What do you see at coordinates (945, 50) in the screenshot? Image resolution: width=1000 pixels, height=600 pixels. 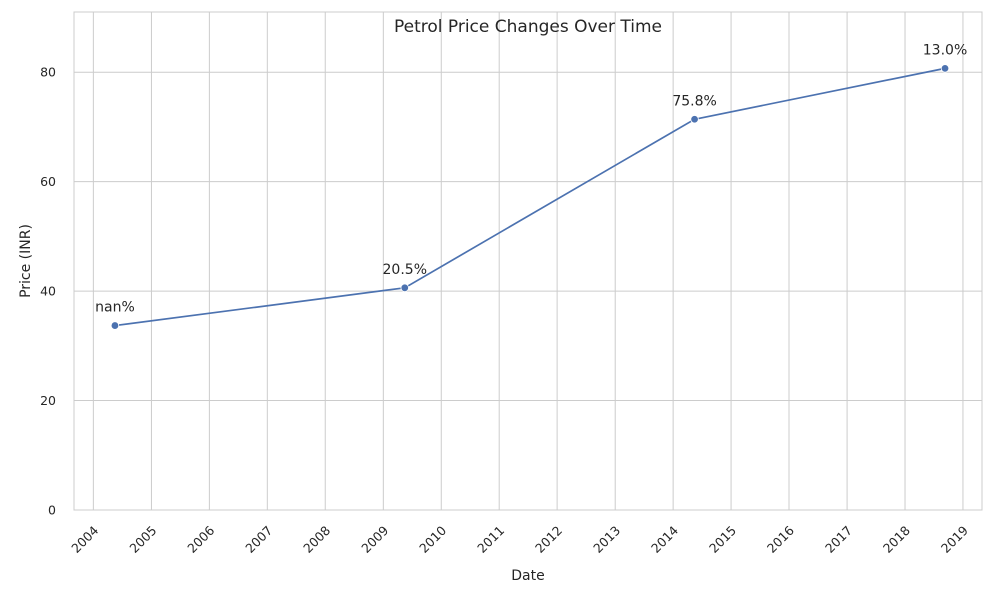 I see `data-label: 13.0%` at bounding box center [945, 50].